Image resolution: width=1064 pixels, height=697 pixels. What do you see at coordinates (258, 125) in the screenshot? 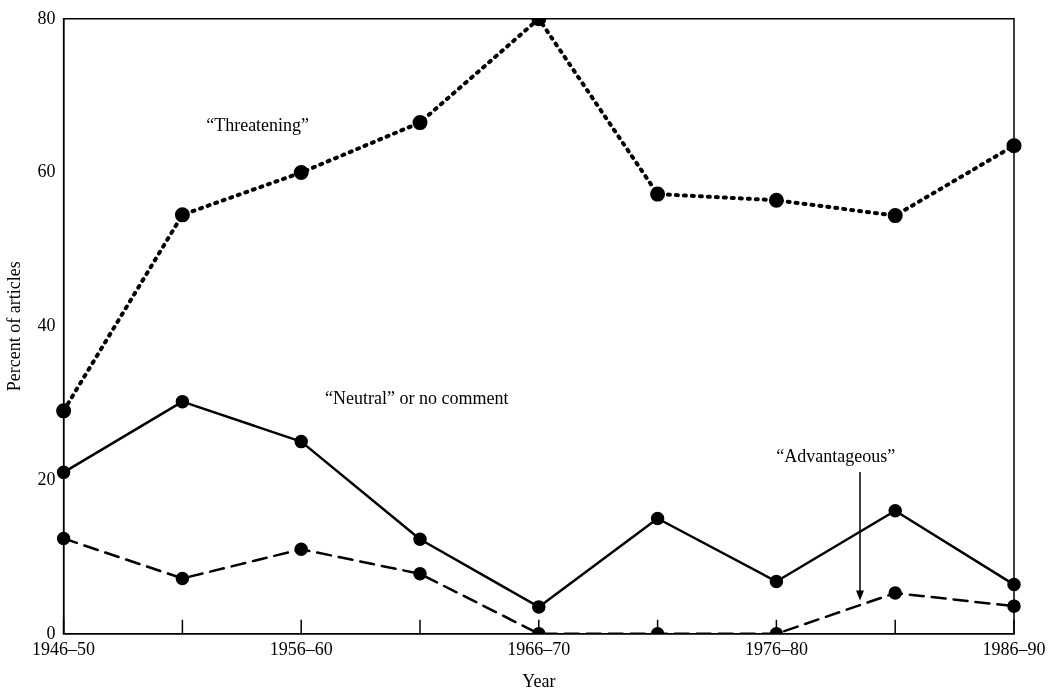
I see `series-label: “Threatening”` at bounding box center [258, 125].